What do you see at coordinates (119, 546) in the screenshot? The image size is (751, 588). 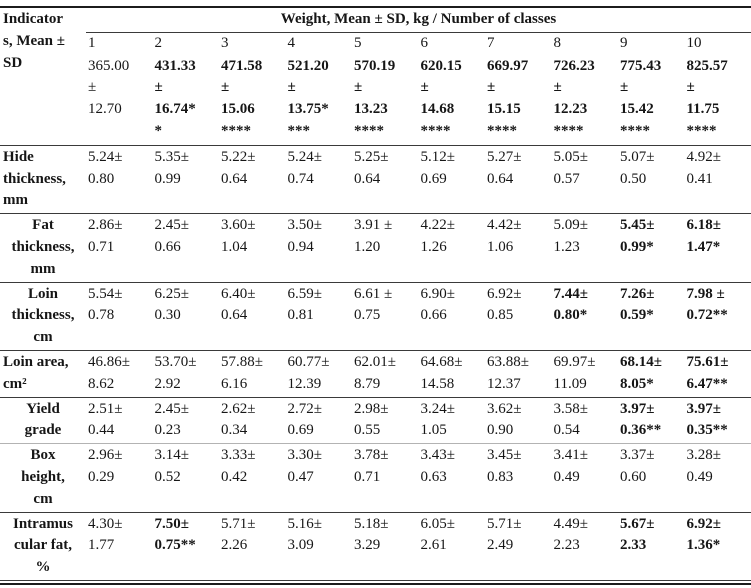 I see `indicator-value-cell: 4.30± 1.77` at bounding box center [119, 546].